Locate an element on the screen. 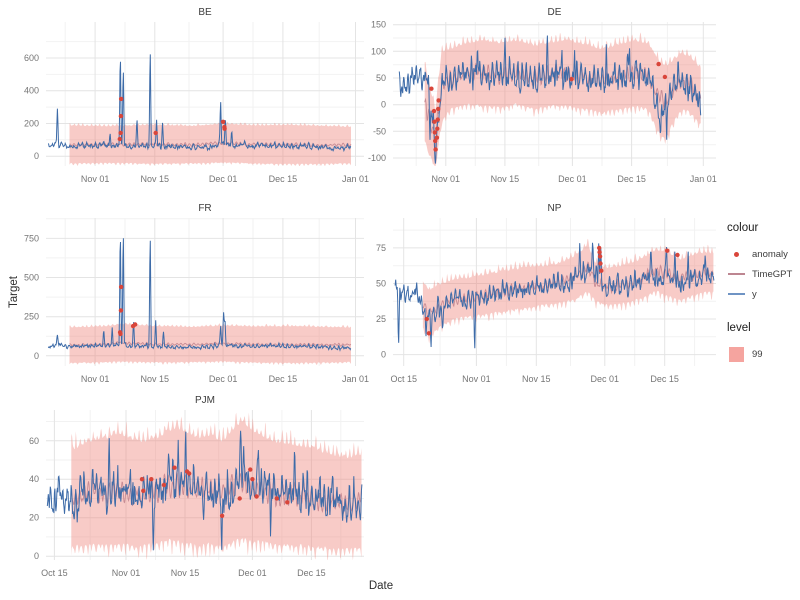 Image resolution: width=800 pixels, height=600 pixels. y-axis-tick-label: 750 is located at coordinates (31, 238).